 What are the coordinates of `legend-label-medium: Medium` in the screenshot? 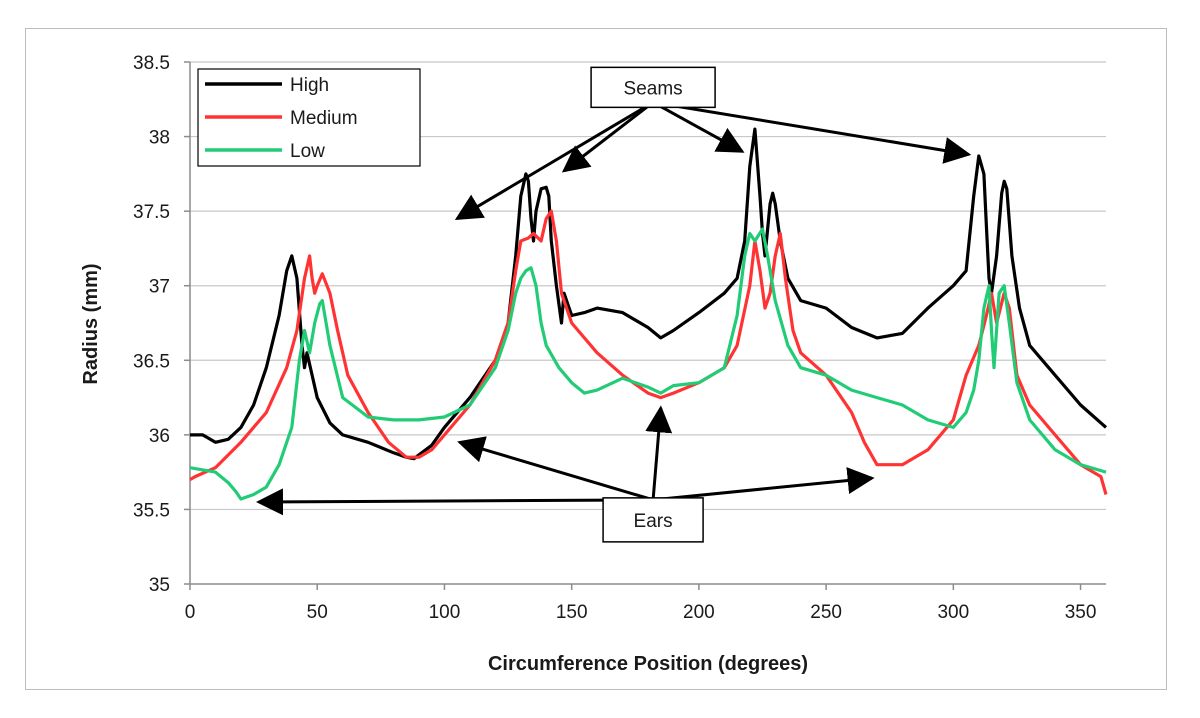 It's located at (324, 118).